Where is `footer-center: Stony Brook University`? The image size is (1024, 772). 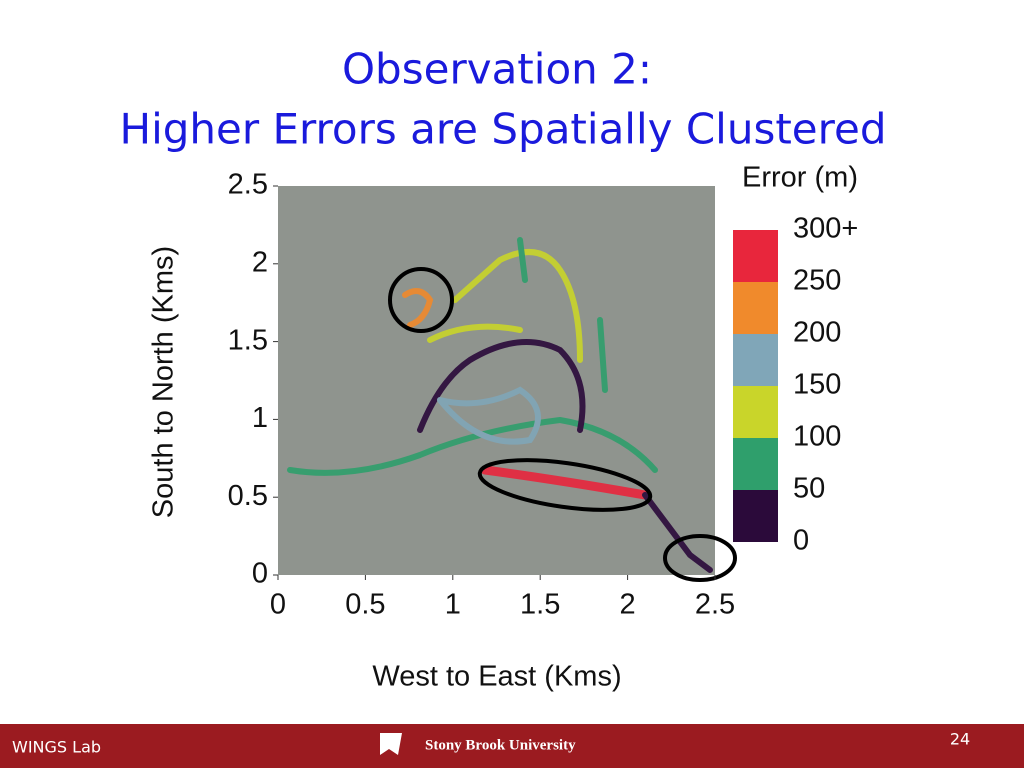 footer-center: Stony Brook University is located at coordinates (500, 745).